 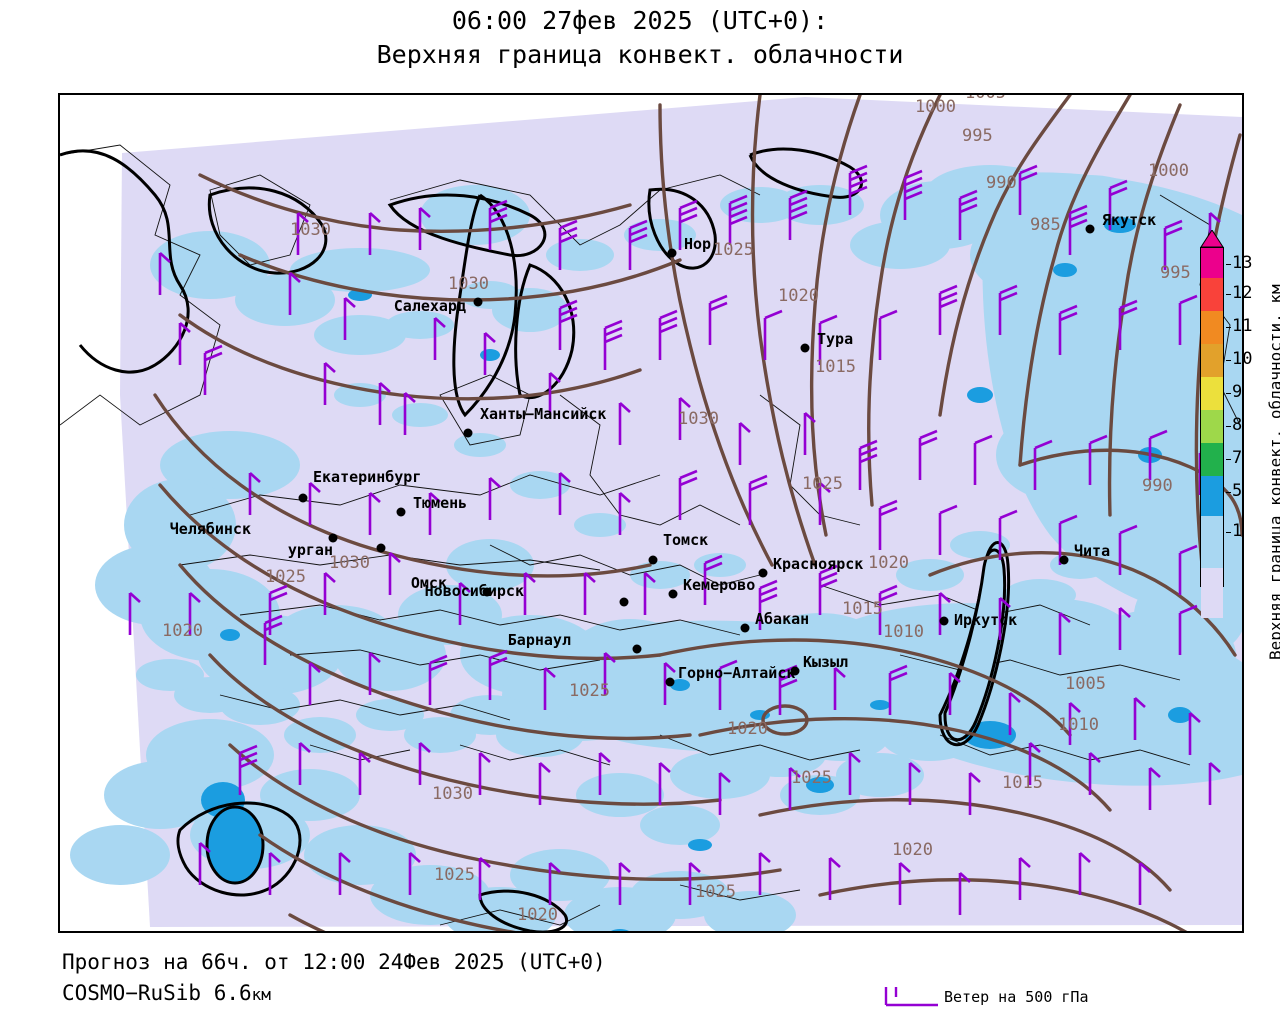 I want to click on city-marker: урган, so click(x=337, y=550).